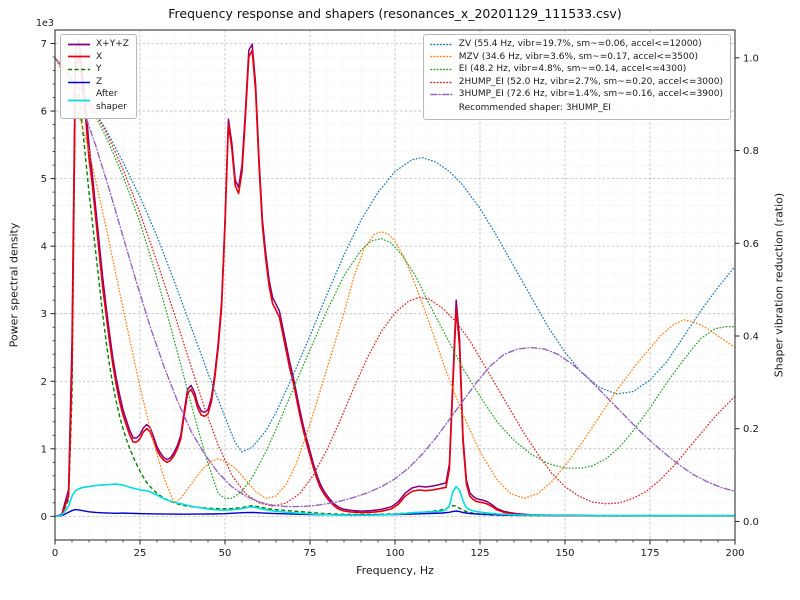 The width and height of the screenshot is (800, 600). Describe the element at coordinates (44, 112) in the screenshot. I see `y-left-tick-label: 6` at that location.